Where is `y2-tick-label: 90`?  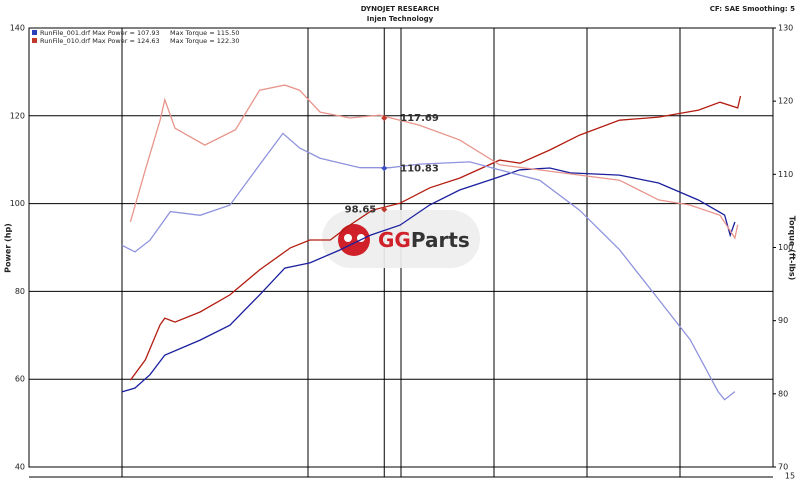 y2-tick-label: 90 is located at coordinates (783, 320).